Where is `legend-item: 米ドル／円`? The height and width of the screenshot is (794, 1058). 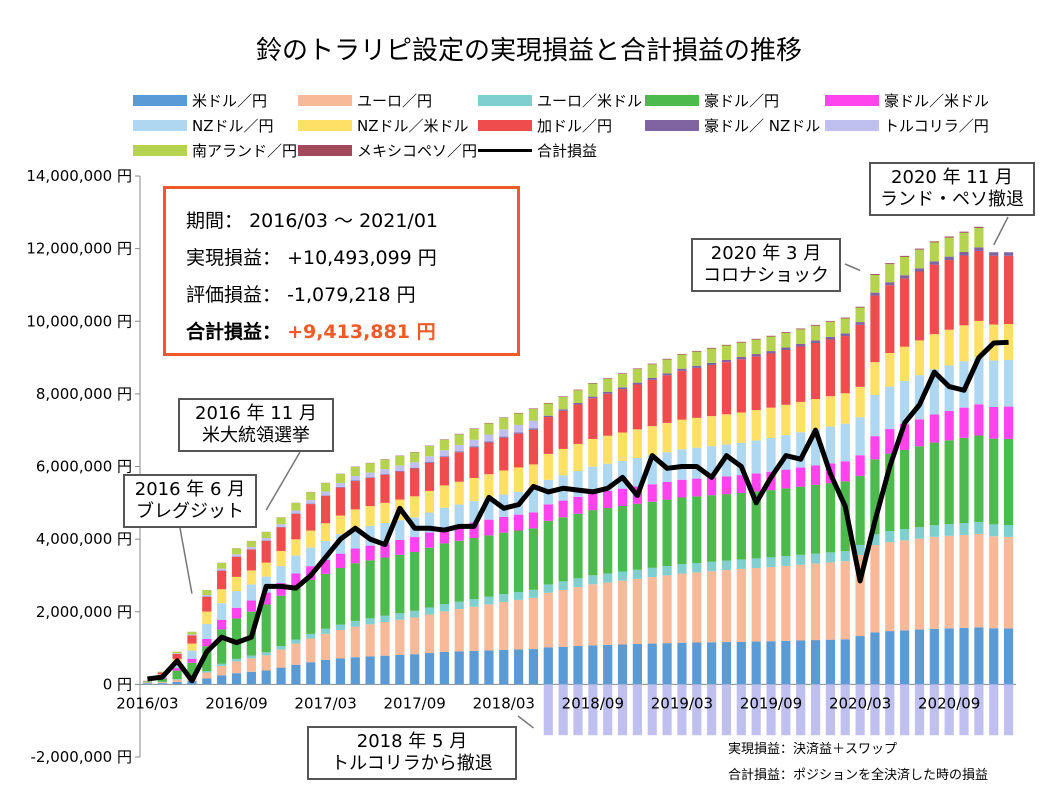 legend-item: 米ドル／円 is located at coordinates (200, 100).